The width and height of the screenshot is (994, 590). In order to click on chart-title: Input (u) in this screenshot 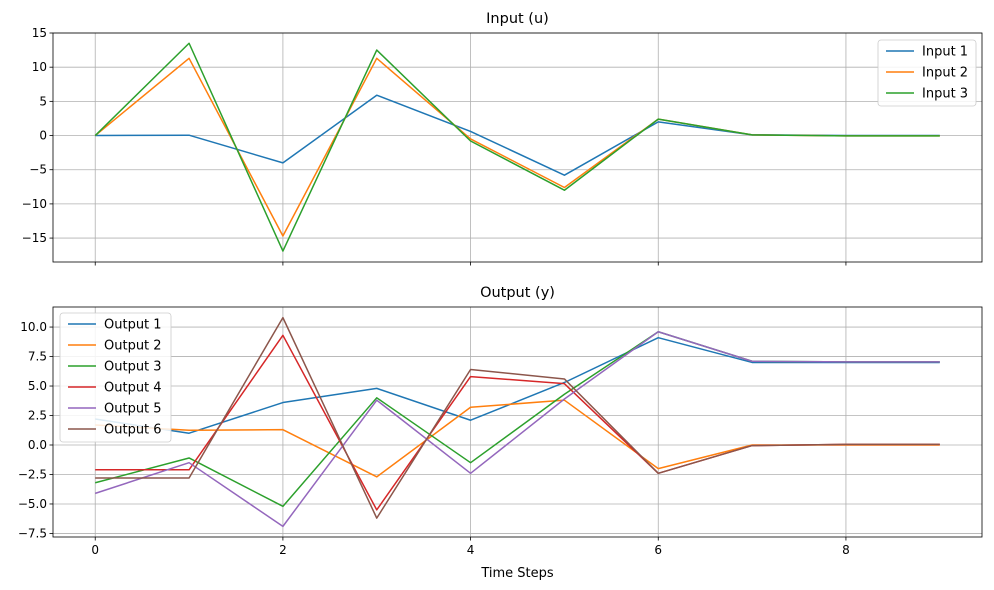, I will do `click(517, 19)`.